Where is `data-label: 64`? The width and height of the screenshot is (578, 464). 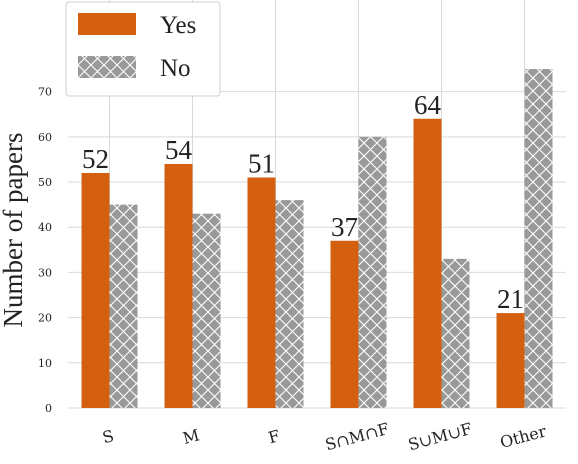
data-label: 64 is located at coordinates (428, 105).